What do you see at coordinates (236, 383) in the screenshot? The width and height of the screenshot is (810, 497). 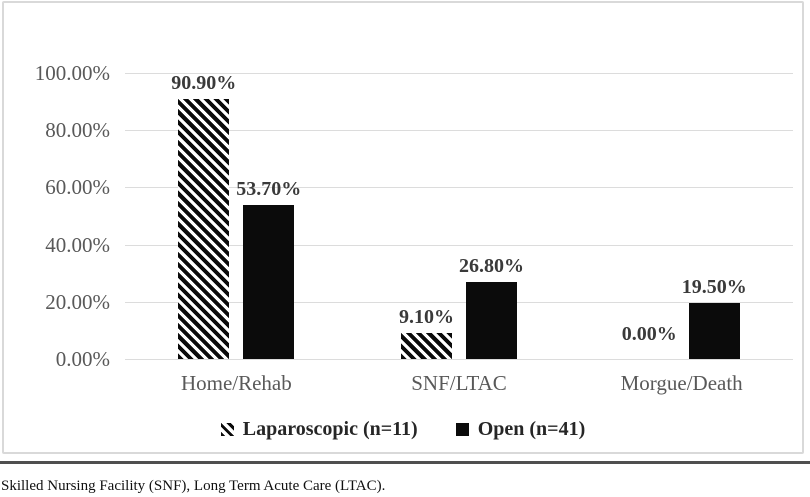 I see `x-axis-category-label: Home/Rehab` at bounding box center [236, 383].